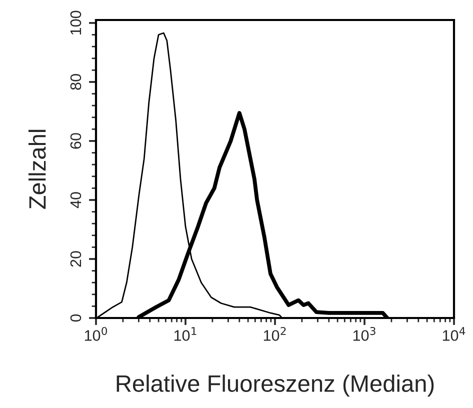 The image size is (473, 408). I want to click on x-tick-label: 10$^{3}$, so click(364, 333).